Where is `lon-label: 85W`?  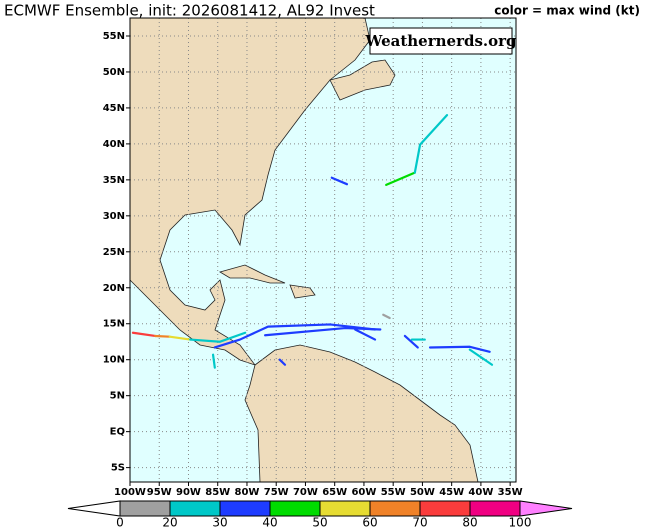 lon-label: 85W is located at coordinates (217, 492).